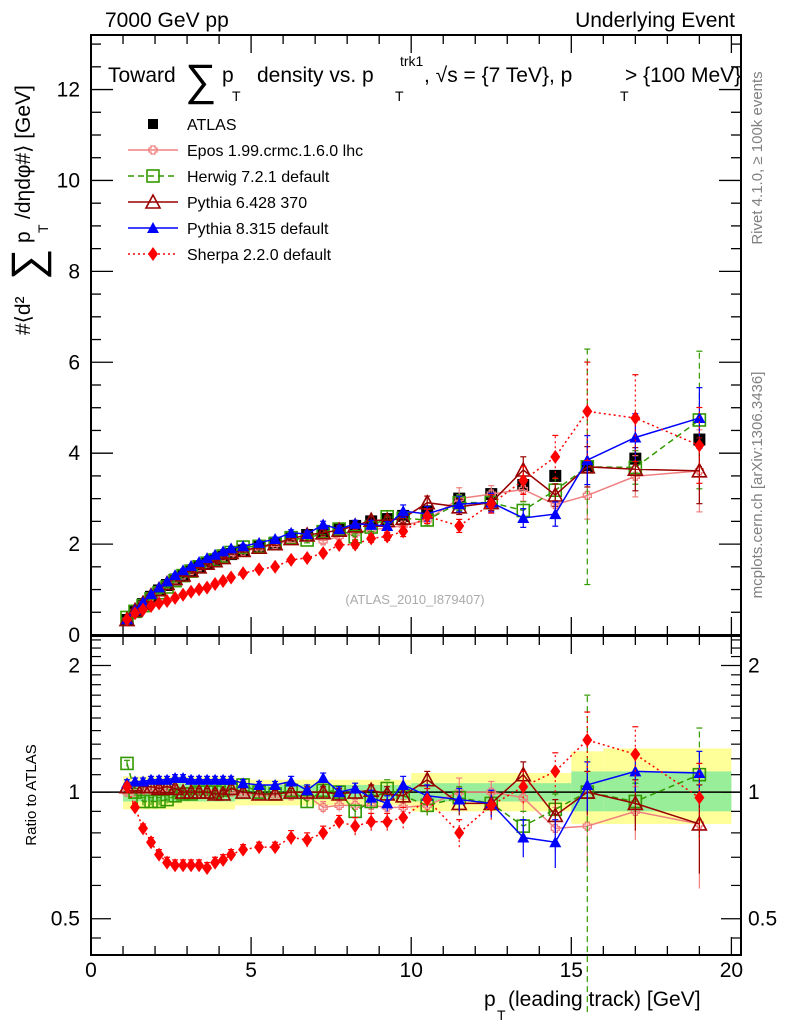  Describe the element at coordinates (411, 970) in the screenshot. I see `x-tick-label: 10` at that location.